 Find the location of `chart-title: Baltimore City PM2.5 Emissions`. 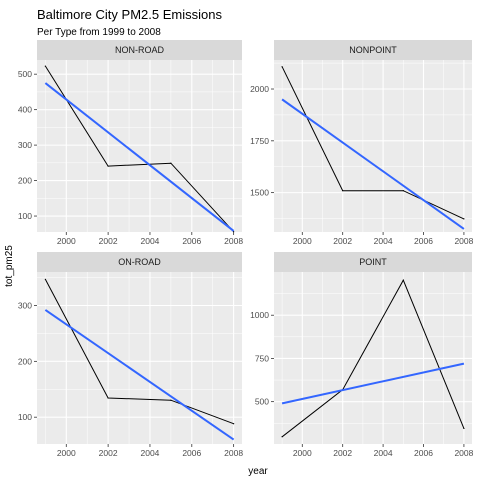

chart-title: Baltimore City PM2.5 Emissions is located at coordinates (129, 14).